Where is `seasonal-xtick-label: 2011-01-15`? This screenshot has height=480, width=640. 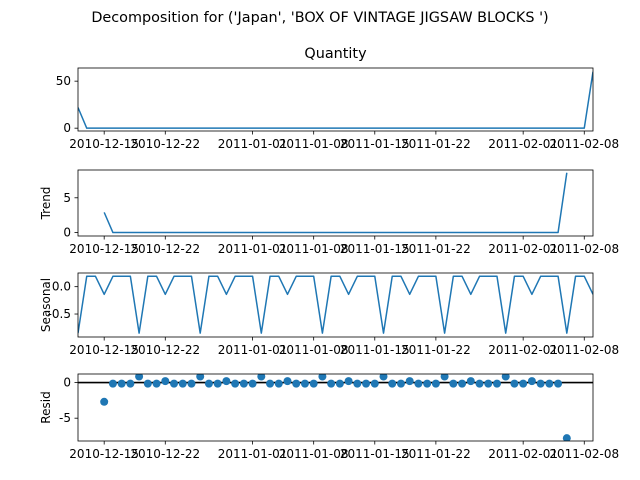 seasonal-xtick-label: 2011-01-15 is located at coordinates (375, 350).